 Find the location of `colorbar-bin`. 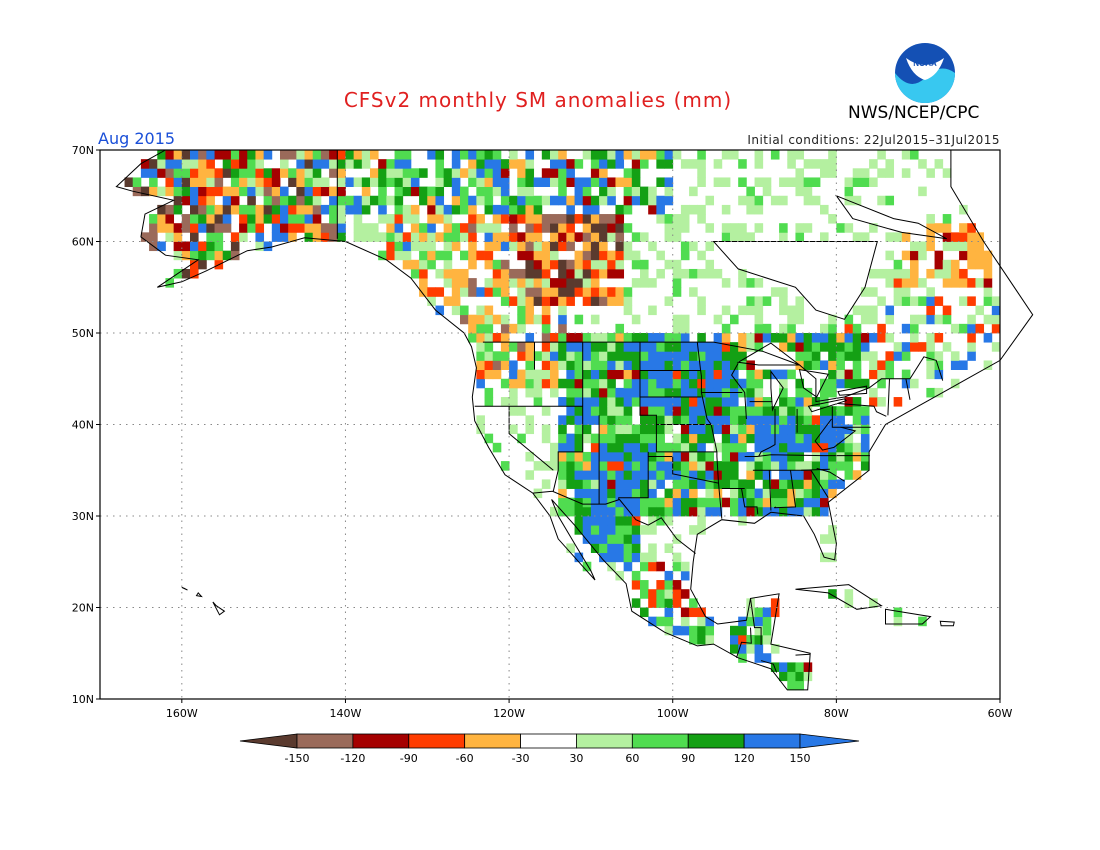

colorbar-bin is located at coordinates (660, 741).